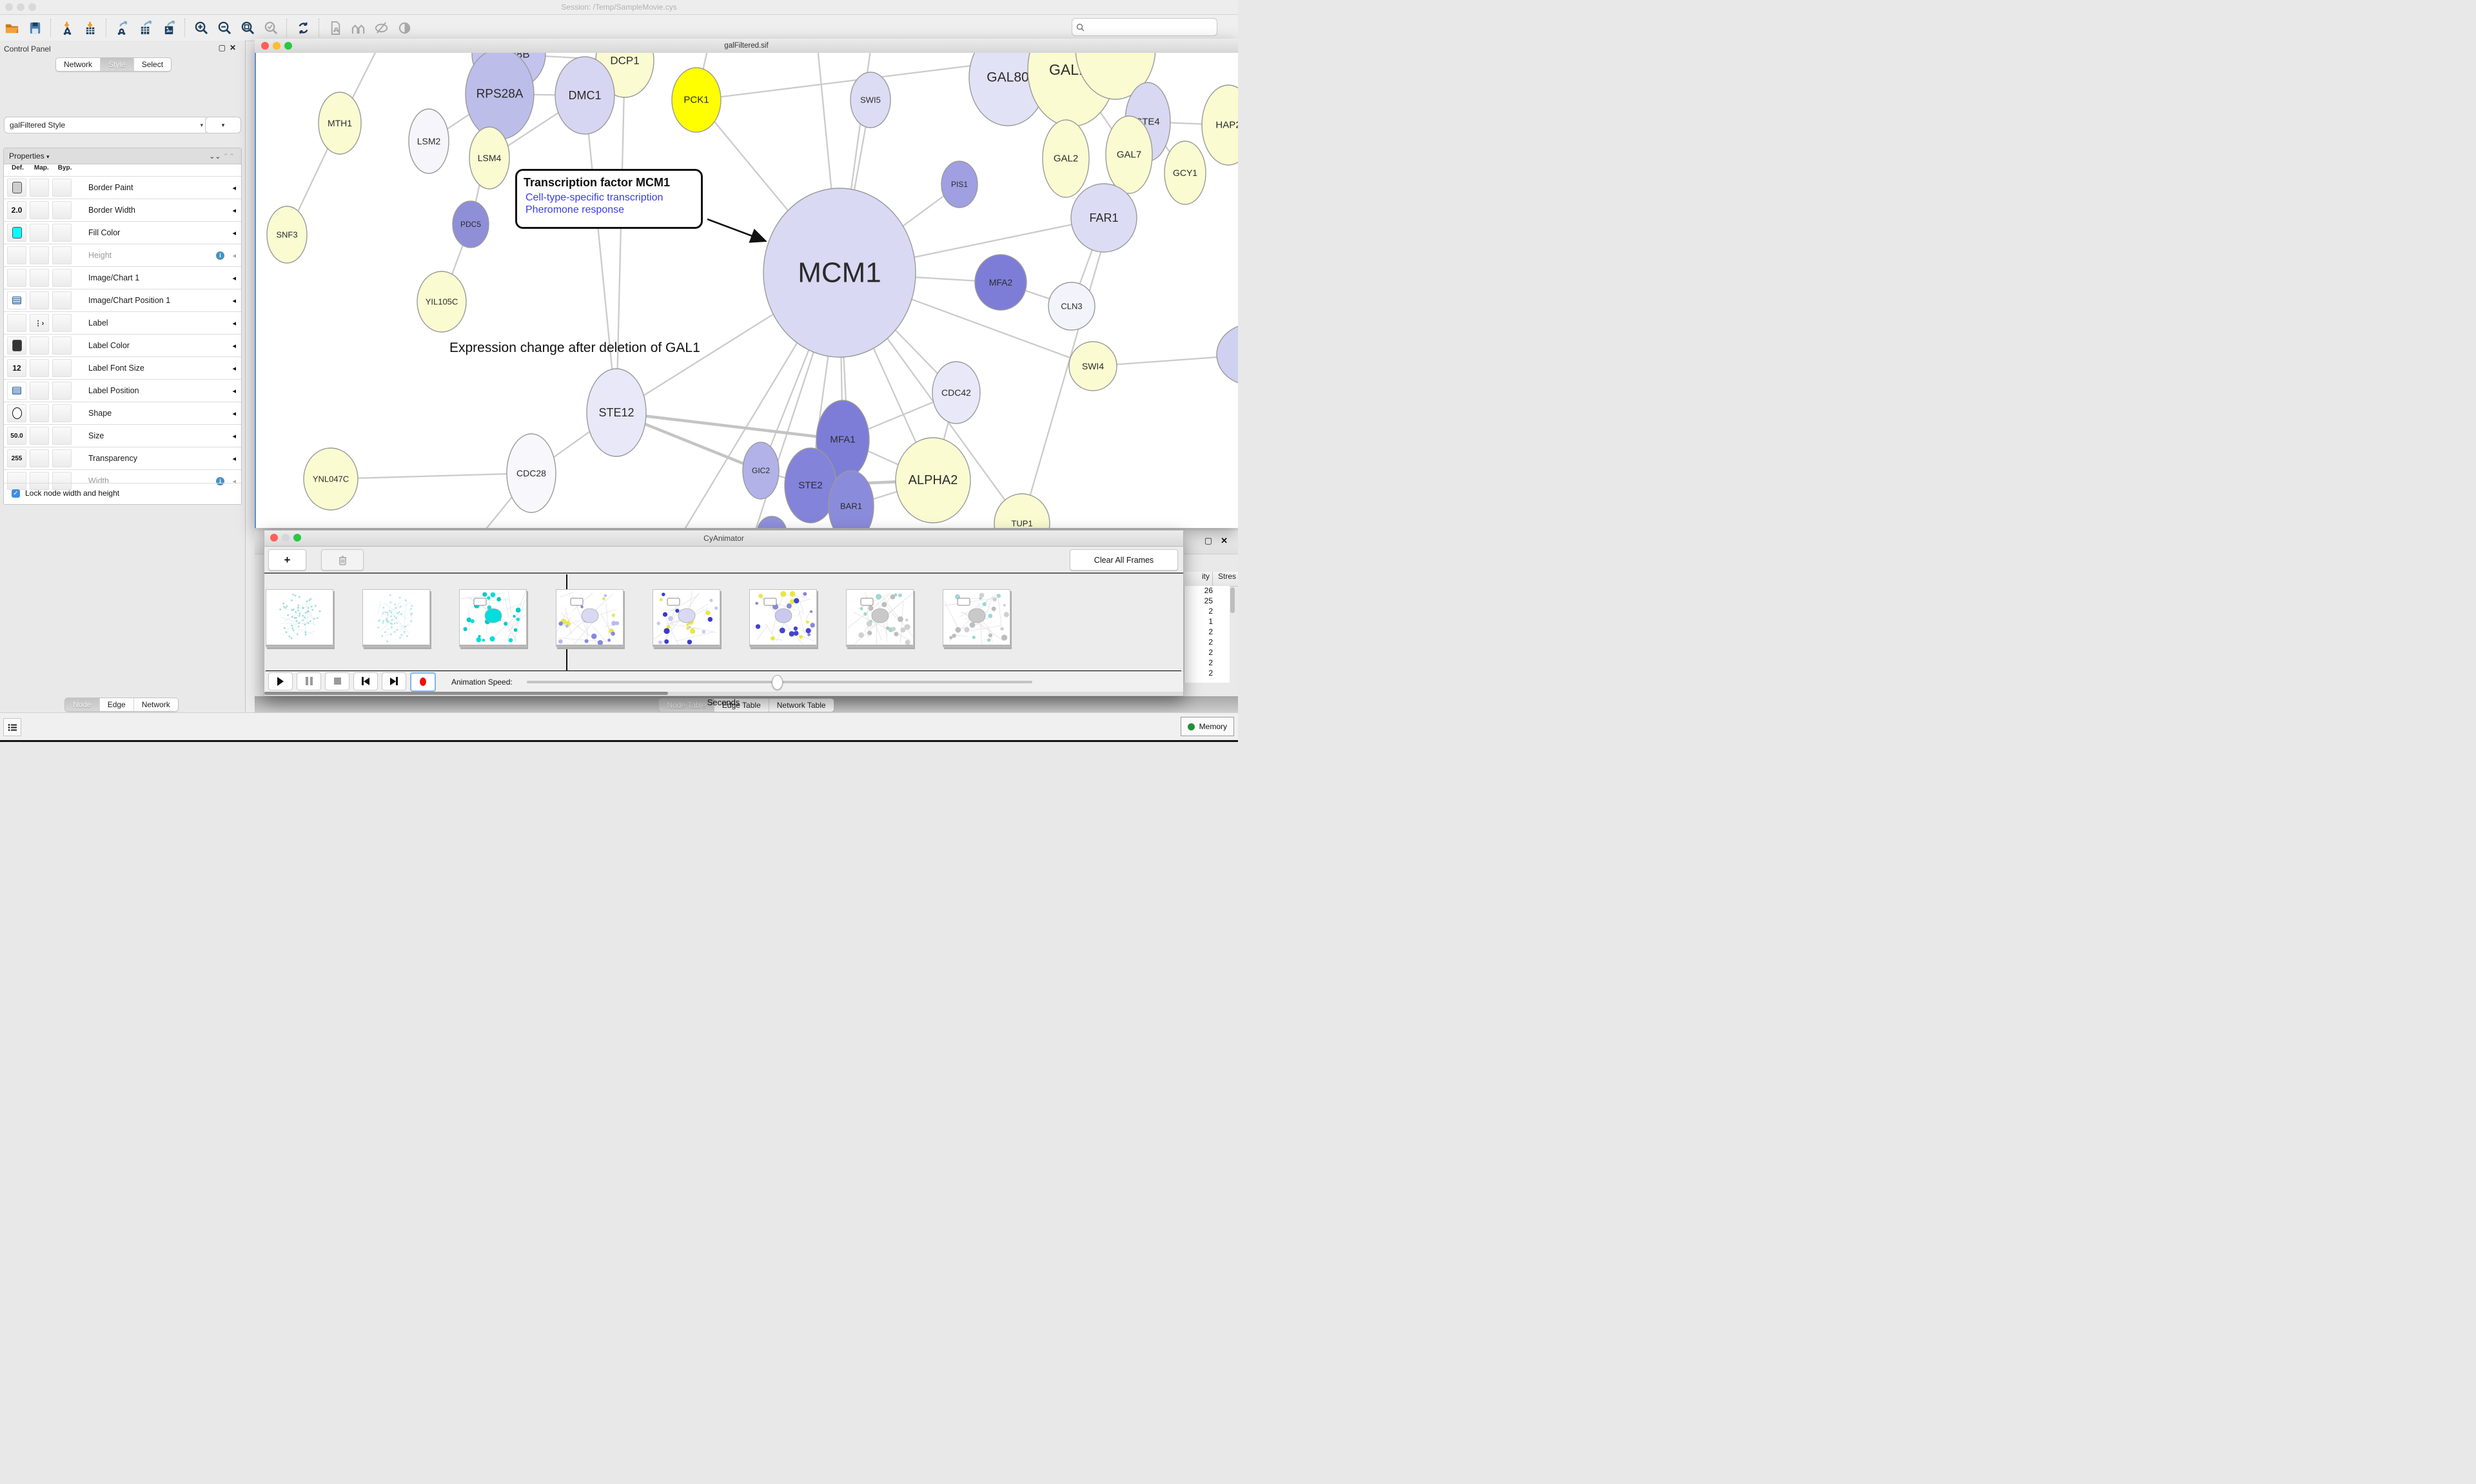 The image size is (2476, 1484). Describe the element at coordinates (16, 210) in the screenshot. I see `default-value-cell: 2.0` at that location.